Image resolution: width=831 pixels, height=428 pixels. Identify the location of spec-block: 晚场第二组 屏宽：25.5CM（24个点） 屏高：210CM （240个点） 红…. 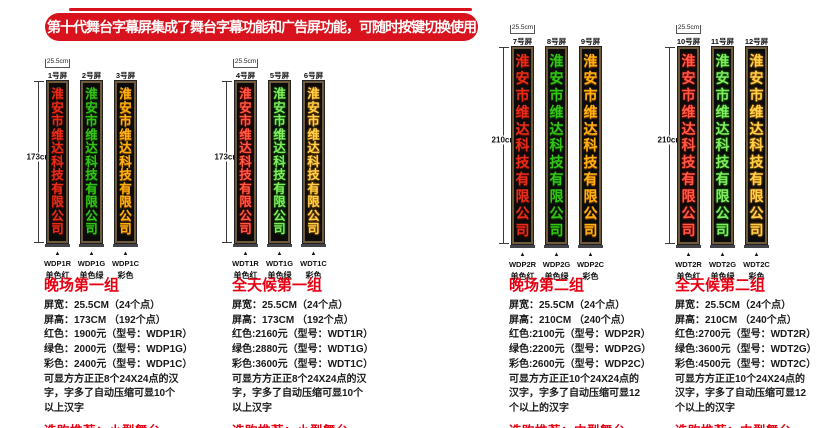
(591, 351).